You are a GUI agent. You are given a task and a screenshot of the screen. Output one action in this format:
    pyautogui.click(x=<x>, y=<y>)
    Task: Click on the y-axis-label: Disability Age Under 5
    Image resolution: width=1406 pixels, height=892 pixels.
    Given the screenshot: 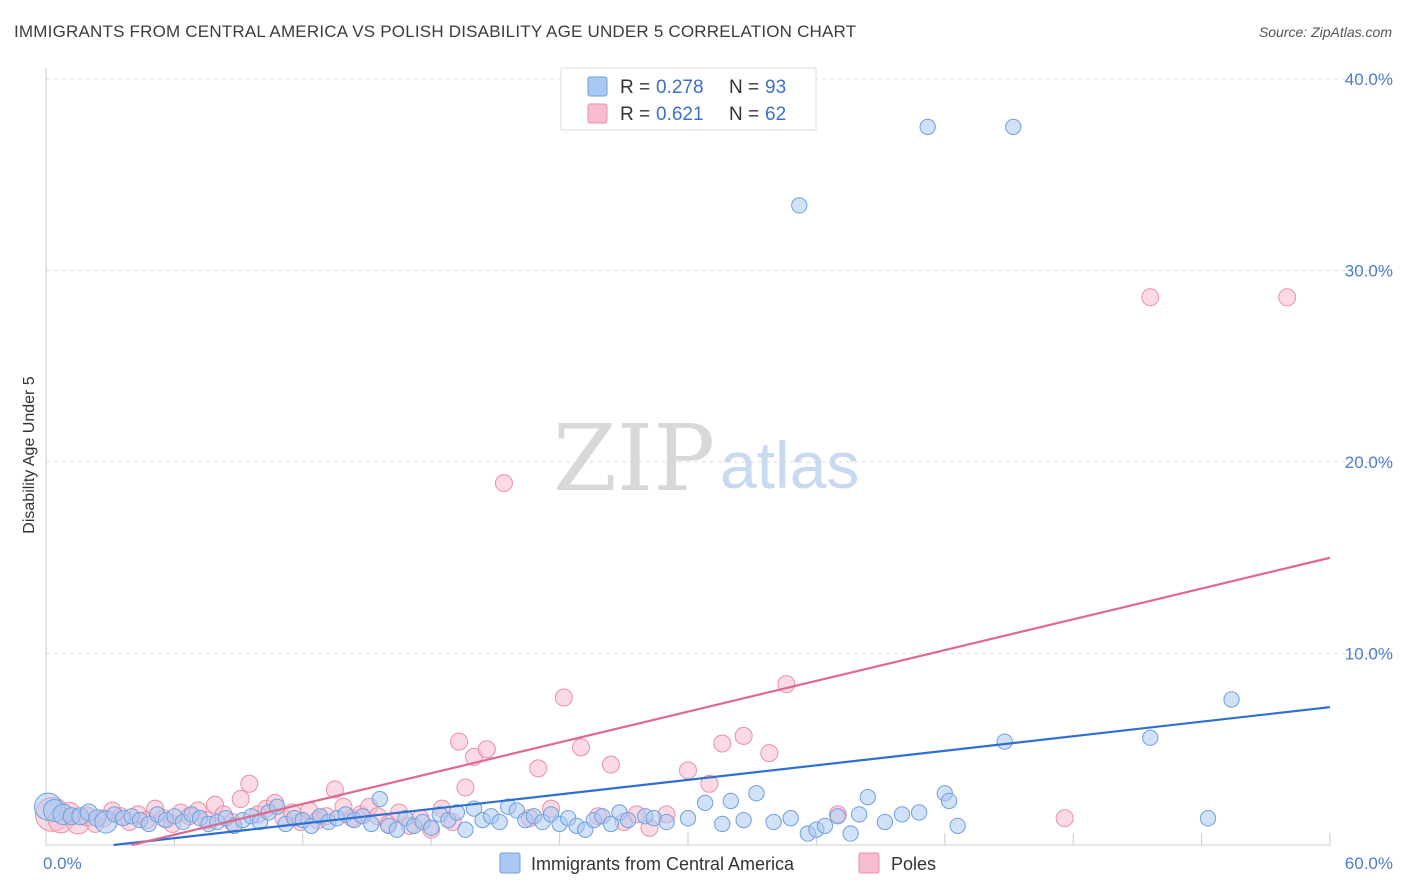 What is the action you would take?
    pyautogui.click(x=29, y=455)
    